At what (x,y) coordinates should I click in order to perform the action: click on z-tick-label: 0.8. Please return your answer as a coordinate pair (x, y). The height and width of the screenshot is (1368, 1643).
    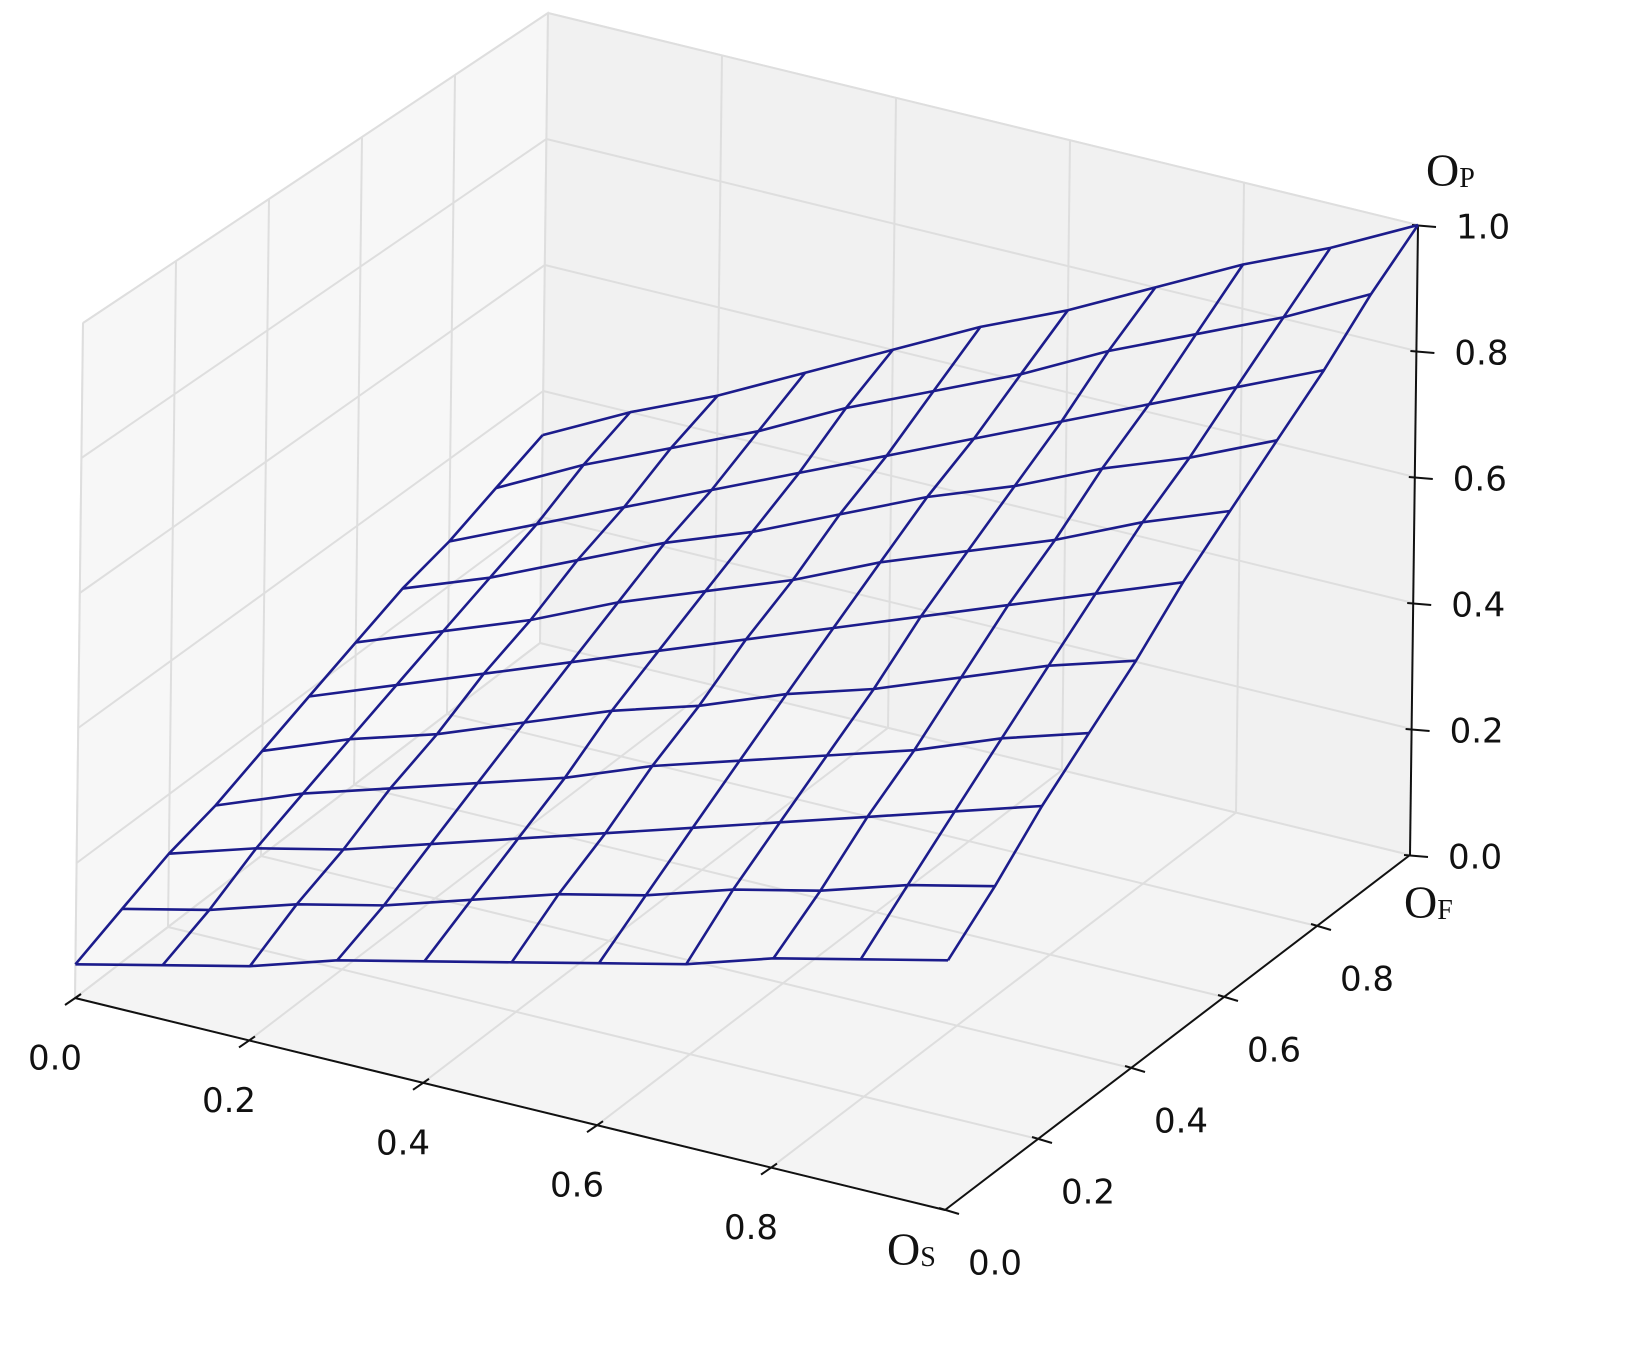
    Looking at the image, I should click on (1481, 354).